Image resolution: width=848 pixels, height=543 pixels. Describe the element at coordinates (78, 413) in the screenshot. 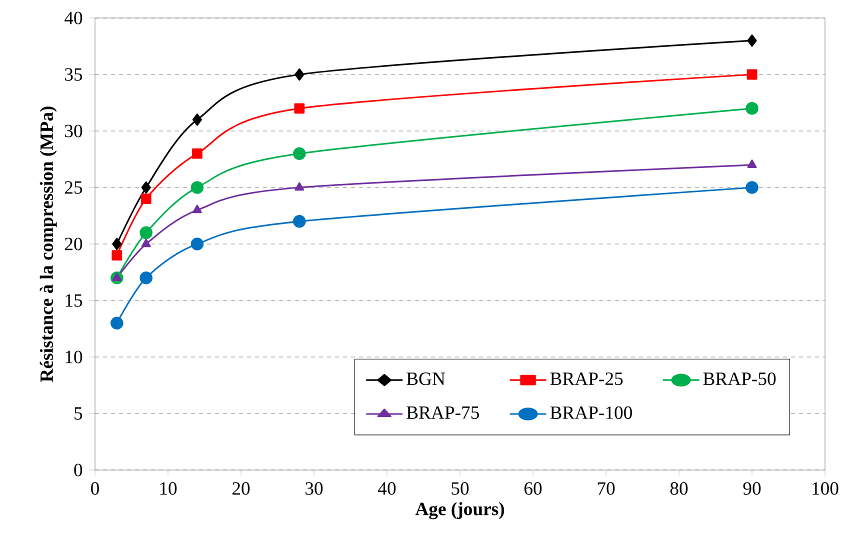

I see `y-tick-label: 5` at that location.